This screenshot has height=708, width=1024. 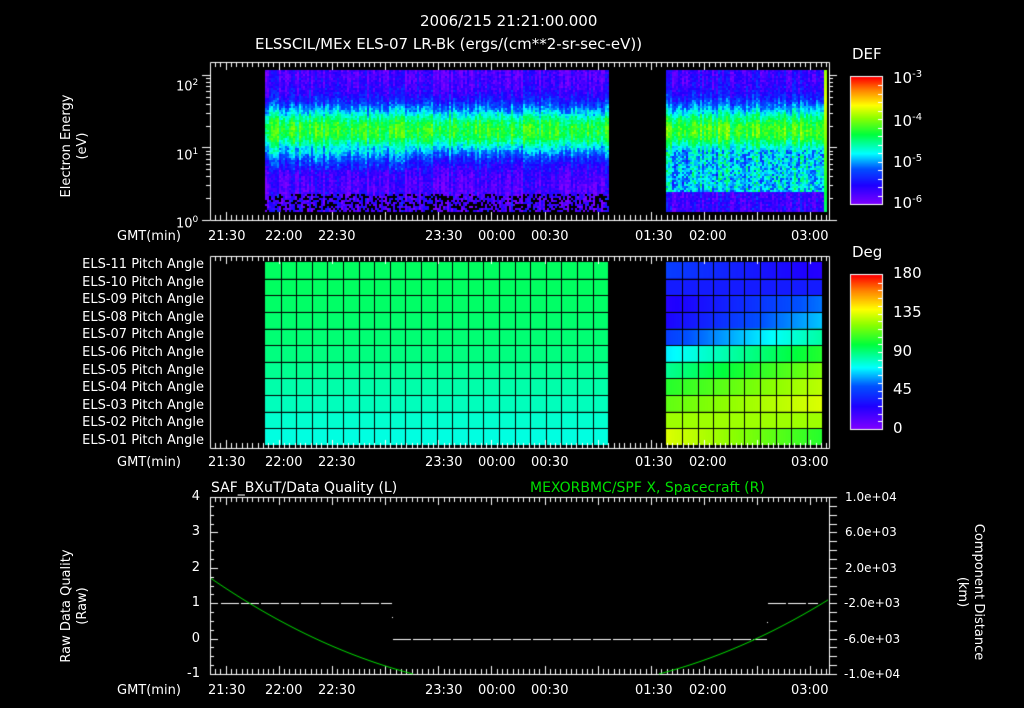 What do you see at coordinates (867, 54) in the screenshot?
I see `panel1-colorbar-label: DEF` at bounding box center [867, 54].